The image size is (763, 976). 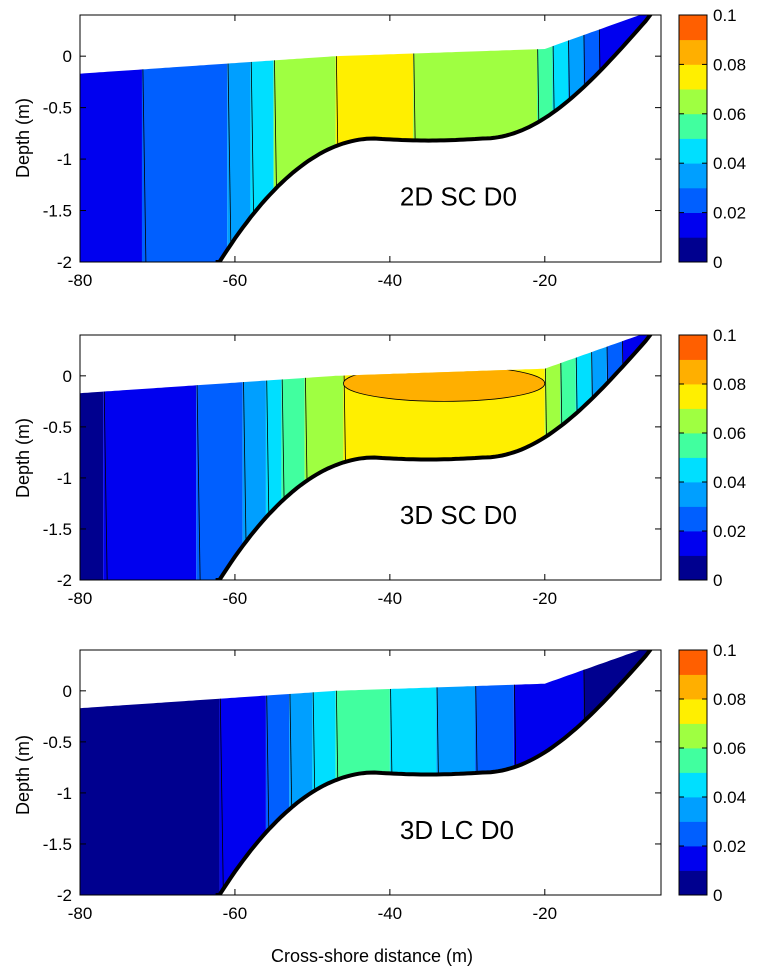 I want to click on panel-label: 3D SC D0, so click(x=458, y=515).